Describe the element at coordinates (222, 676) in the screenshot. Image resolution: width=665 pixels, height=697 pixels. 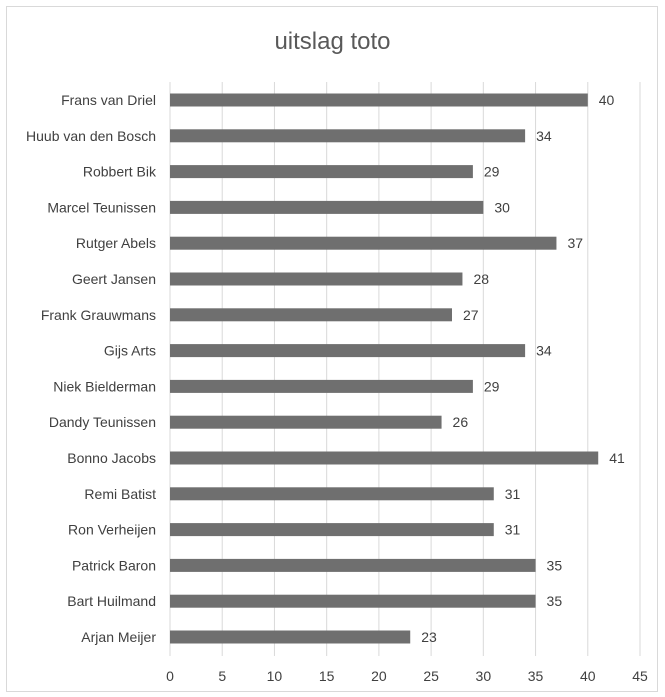
I see `x-tick-label: 5` at that location.